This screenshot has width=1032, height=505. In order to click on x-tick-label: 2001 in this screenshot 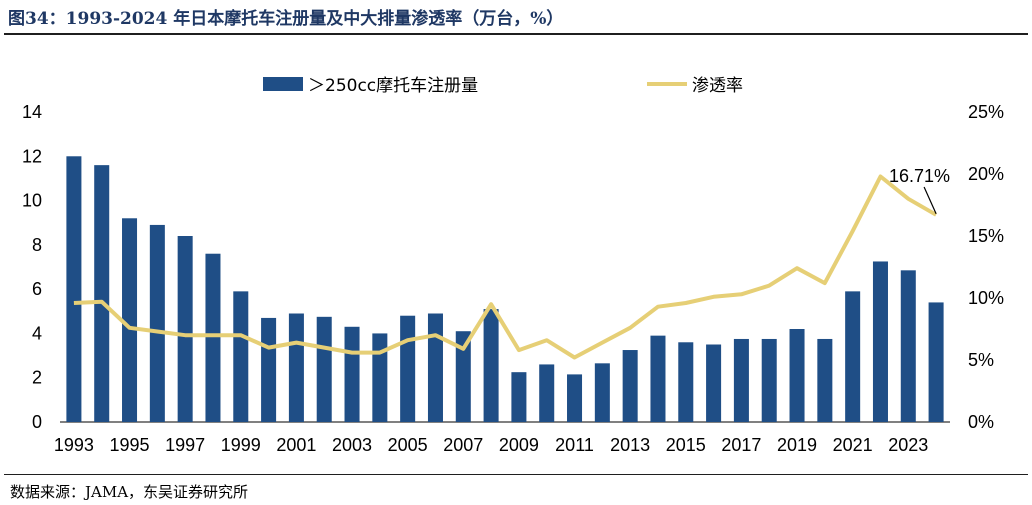, I will do `click(296, 445)`.